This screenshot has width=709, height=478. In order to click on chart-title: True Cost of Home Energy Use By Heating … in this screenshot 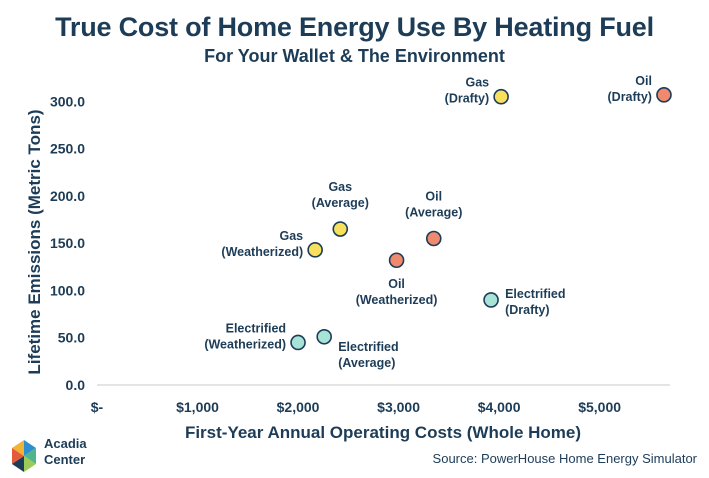, I will do `click(354, 27)`.